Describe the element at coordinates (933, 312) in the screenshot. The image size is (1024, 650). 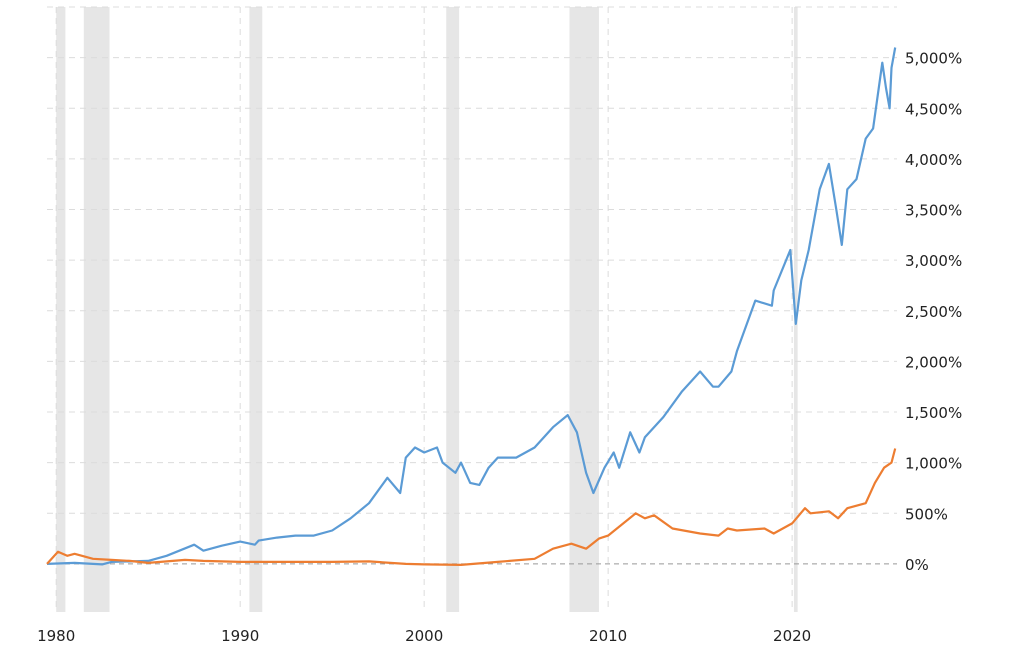
I see `y-tick-label: 2,500%` at that location.